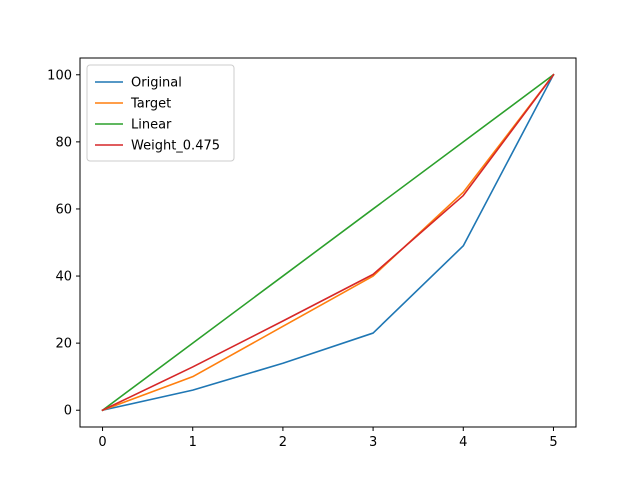 The image size is (640, 480). Describe the element at coordinates (59, 75) in the screenshot. I see `y-tick-label: 100` at that location.